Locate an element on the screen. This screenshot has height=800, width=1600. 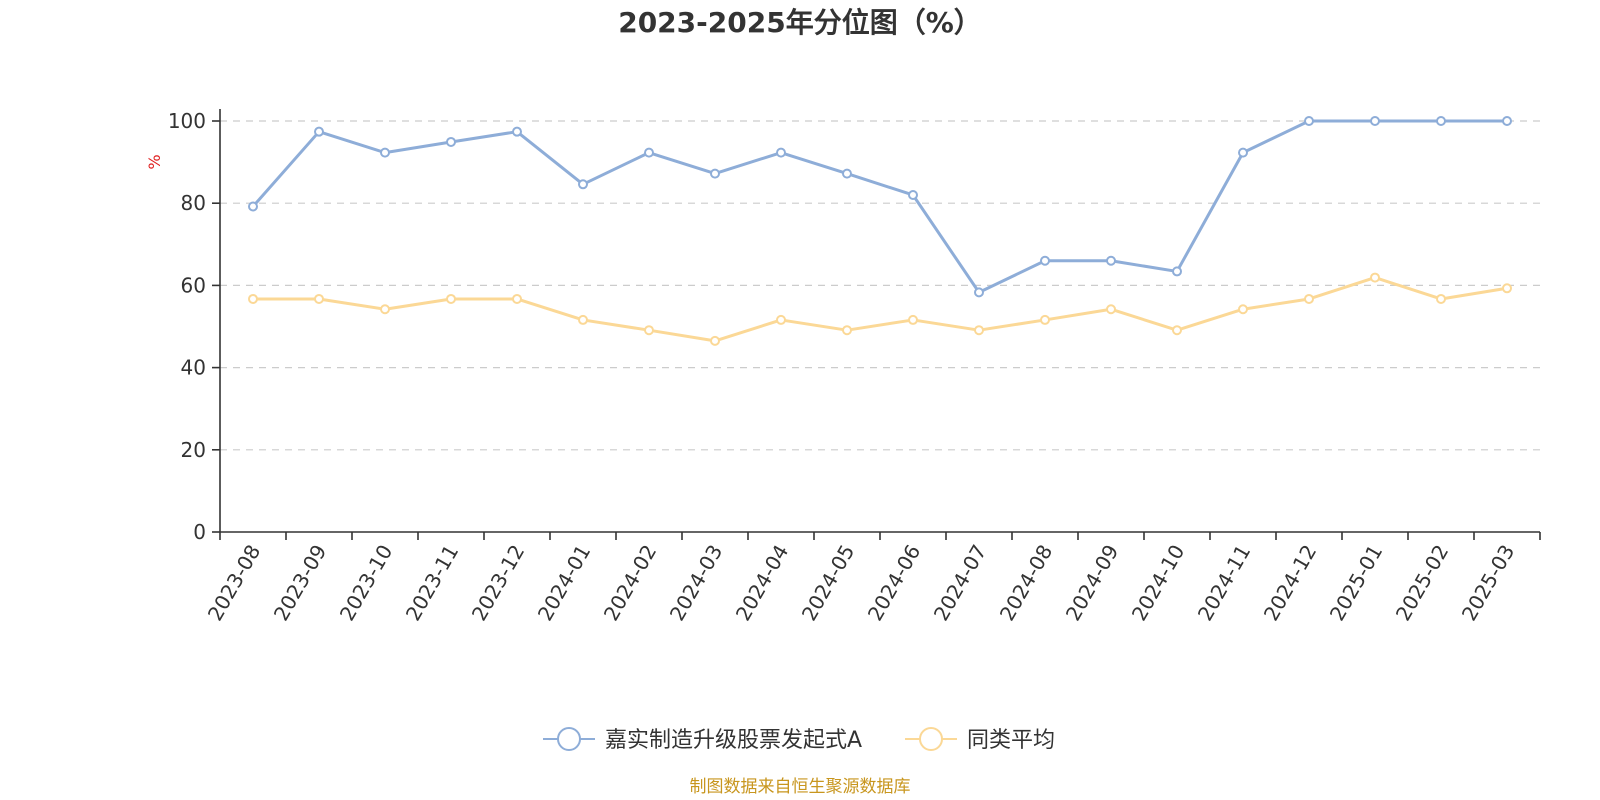
x-tick-label-2024-04: 2024-04 is located at coordinates (762, 583).